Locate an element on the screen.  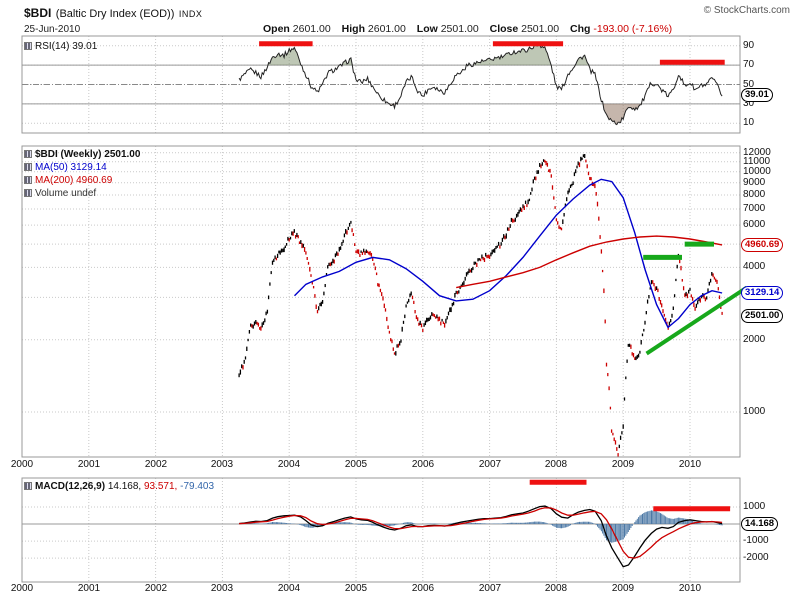
quote-low: Low 2501.00 is located at coordinates (448, 29).